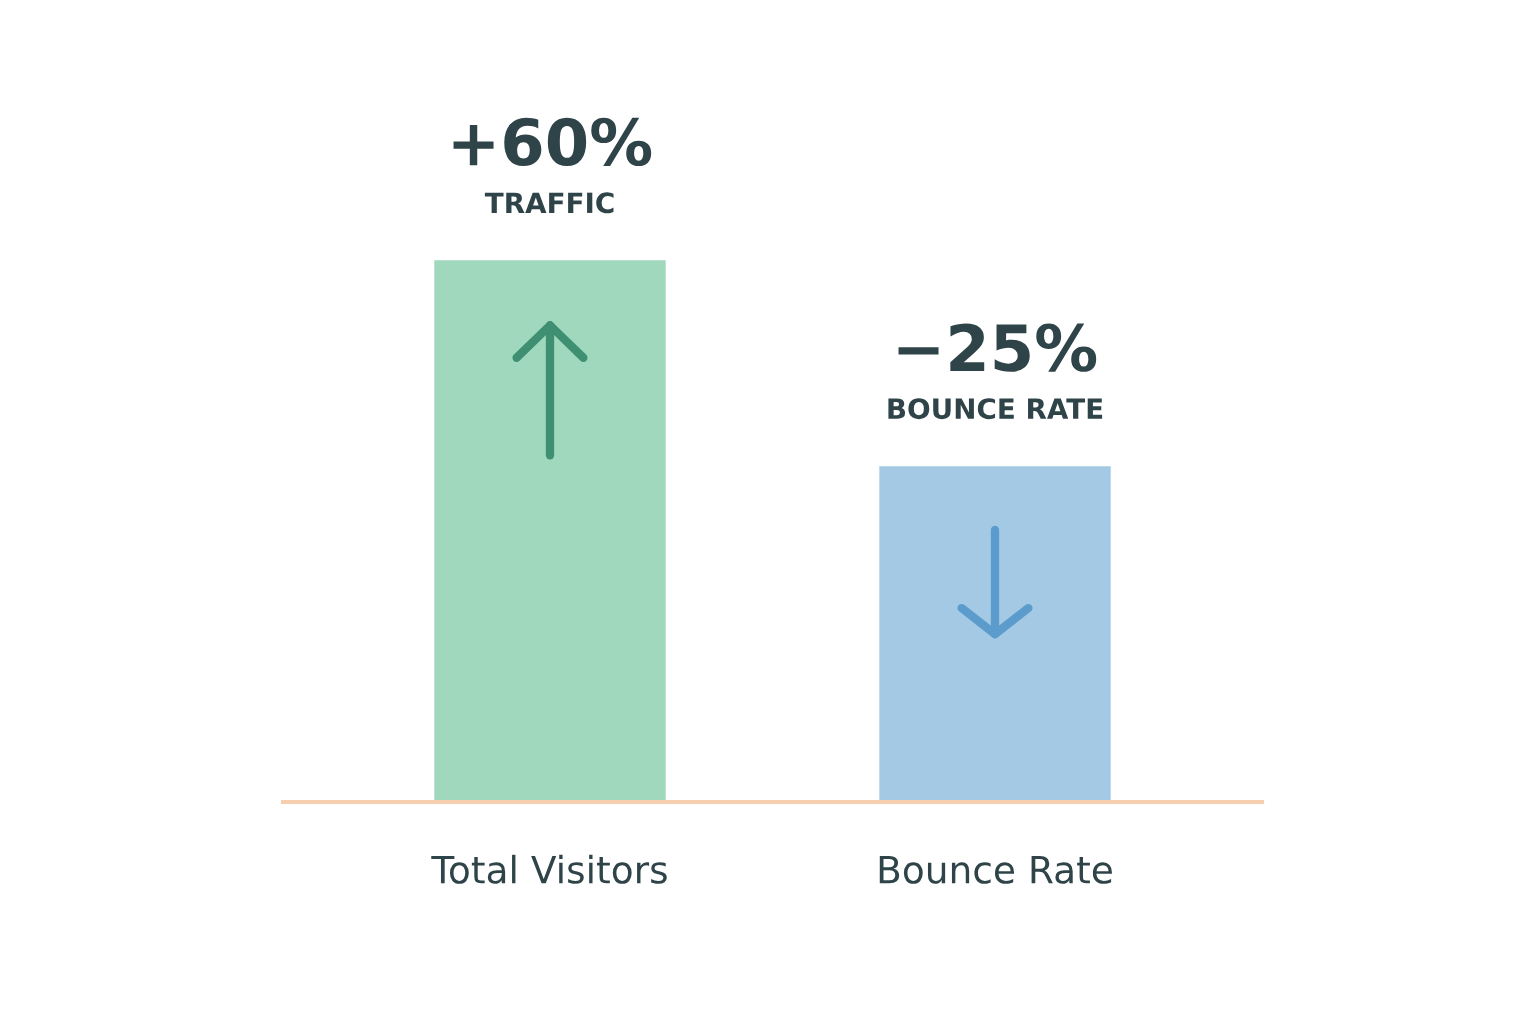  What do you see at coordinates (549, 203) in the screenshot?
I see `annotation: TRAFFIC` at bounding box center [549, 203].